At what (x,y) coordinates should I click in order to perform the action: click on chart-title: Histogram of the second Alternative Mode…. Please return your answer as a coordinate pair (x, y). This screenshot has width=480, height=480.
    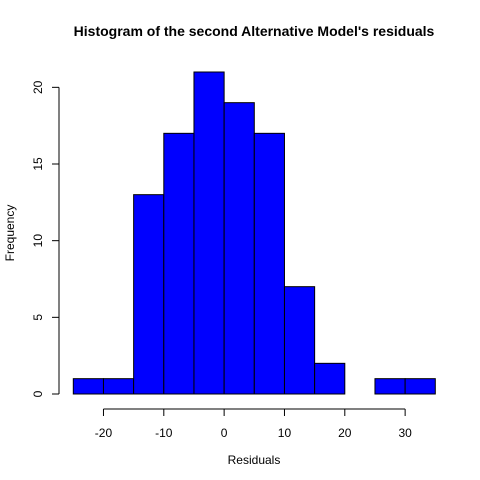
    Looking at the image, I should click on (254, 31).